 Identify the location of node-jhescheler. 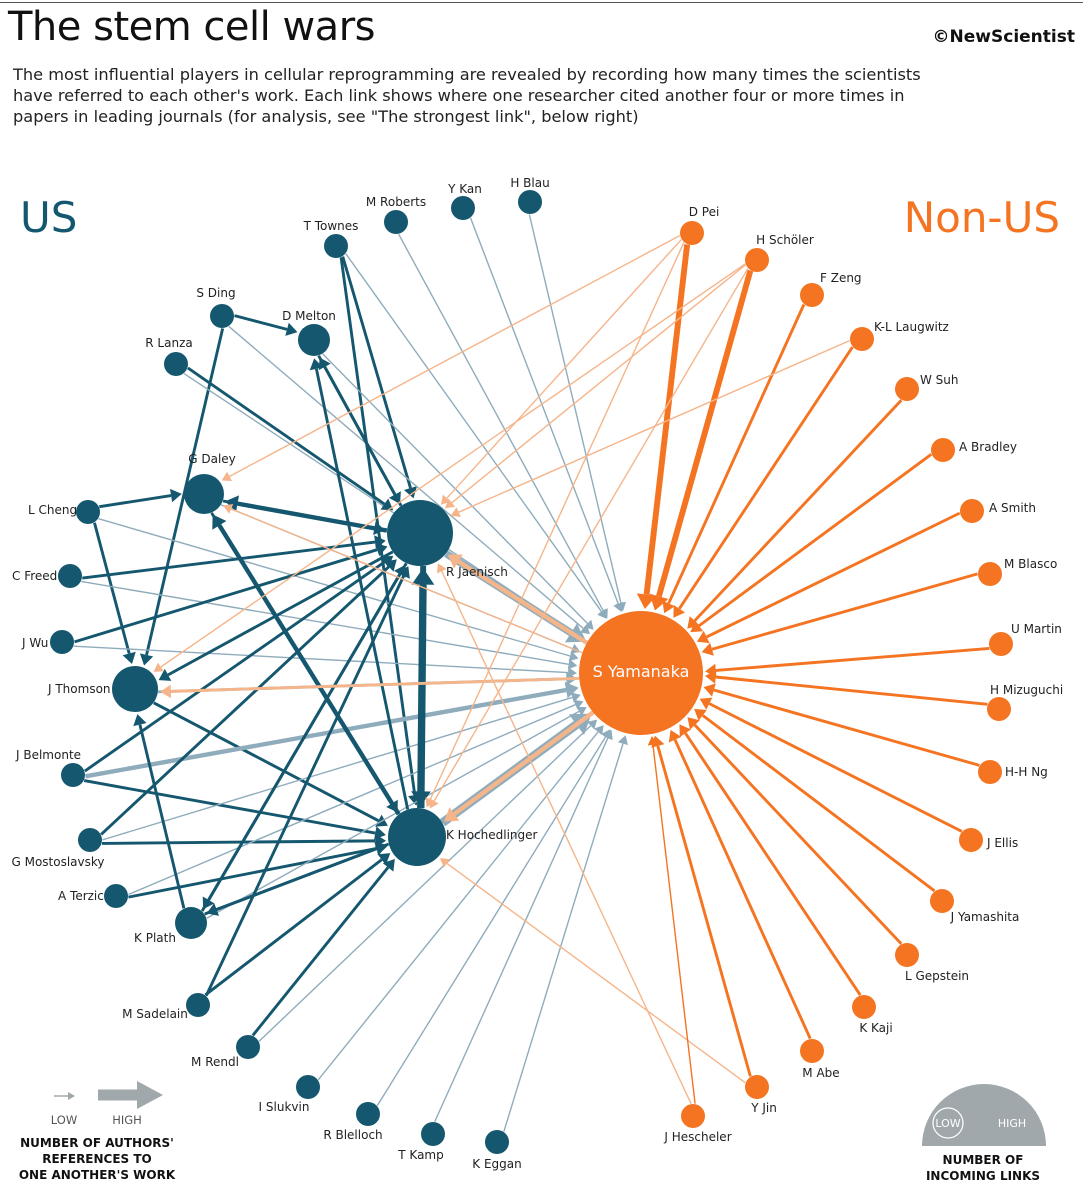
(693, 1116).